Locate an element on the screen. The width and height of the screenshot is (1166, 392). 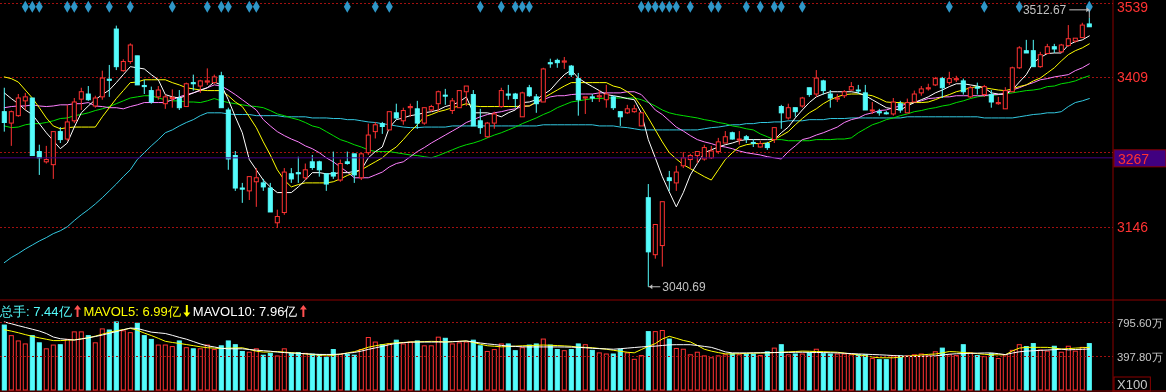
line-series is located at coordinates (546, 339).